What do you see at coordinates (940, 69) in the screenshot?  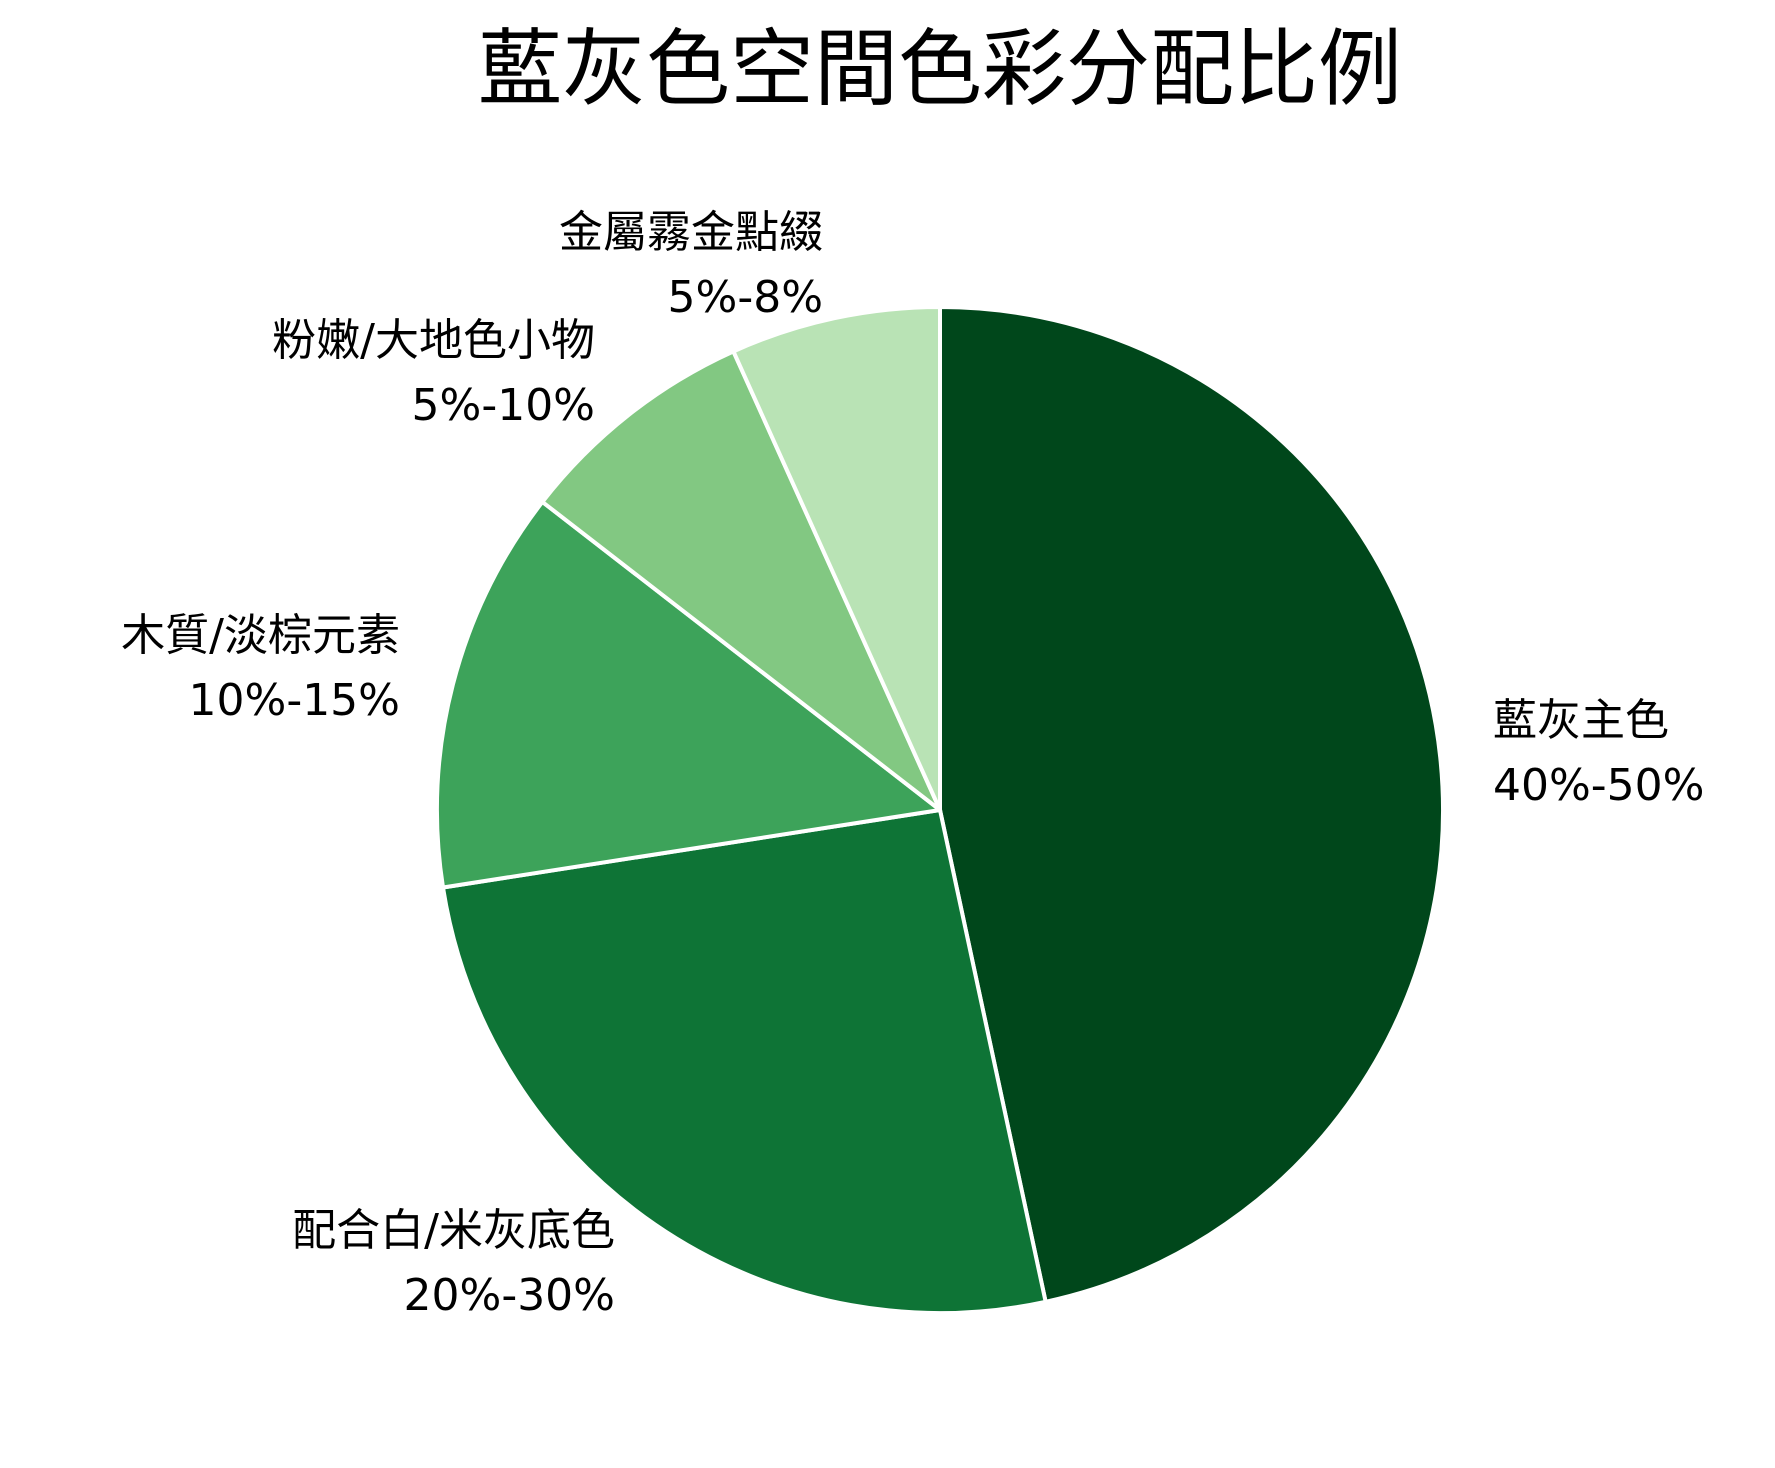 I see `chart-title: 藍灰色空間色彩分配比例` at bounding box center [940, 69].